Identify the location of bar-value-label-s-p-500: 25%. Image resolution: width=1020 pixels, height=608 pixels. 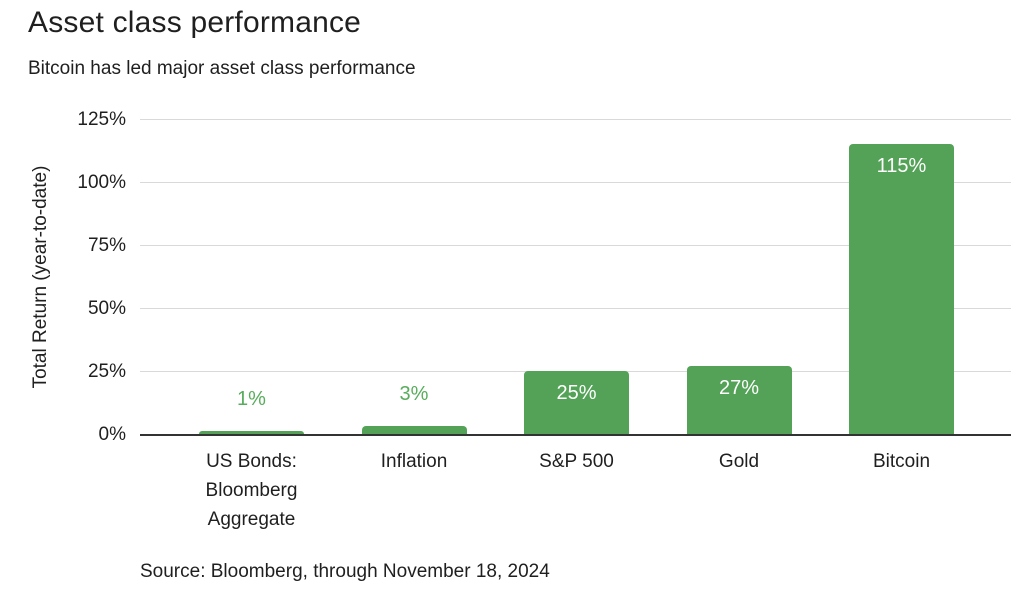
(576, 393).